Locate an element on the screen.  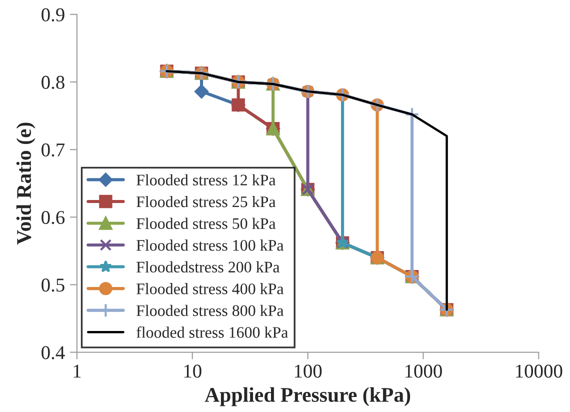
x-tick-label: 1000 is located at coordinates (423, 371).